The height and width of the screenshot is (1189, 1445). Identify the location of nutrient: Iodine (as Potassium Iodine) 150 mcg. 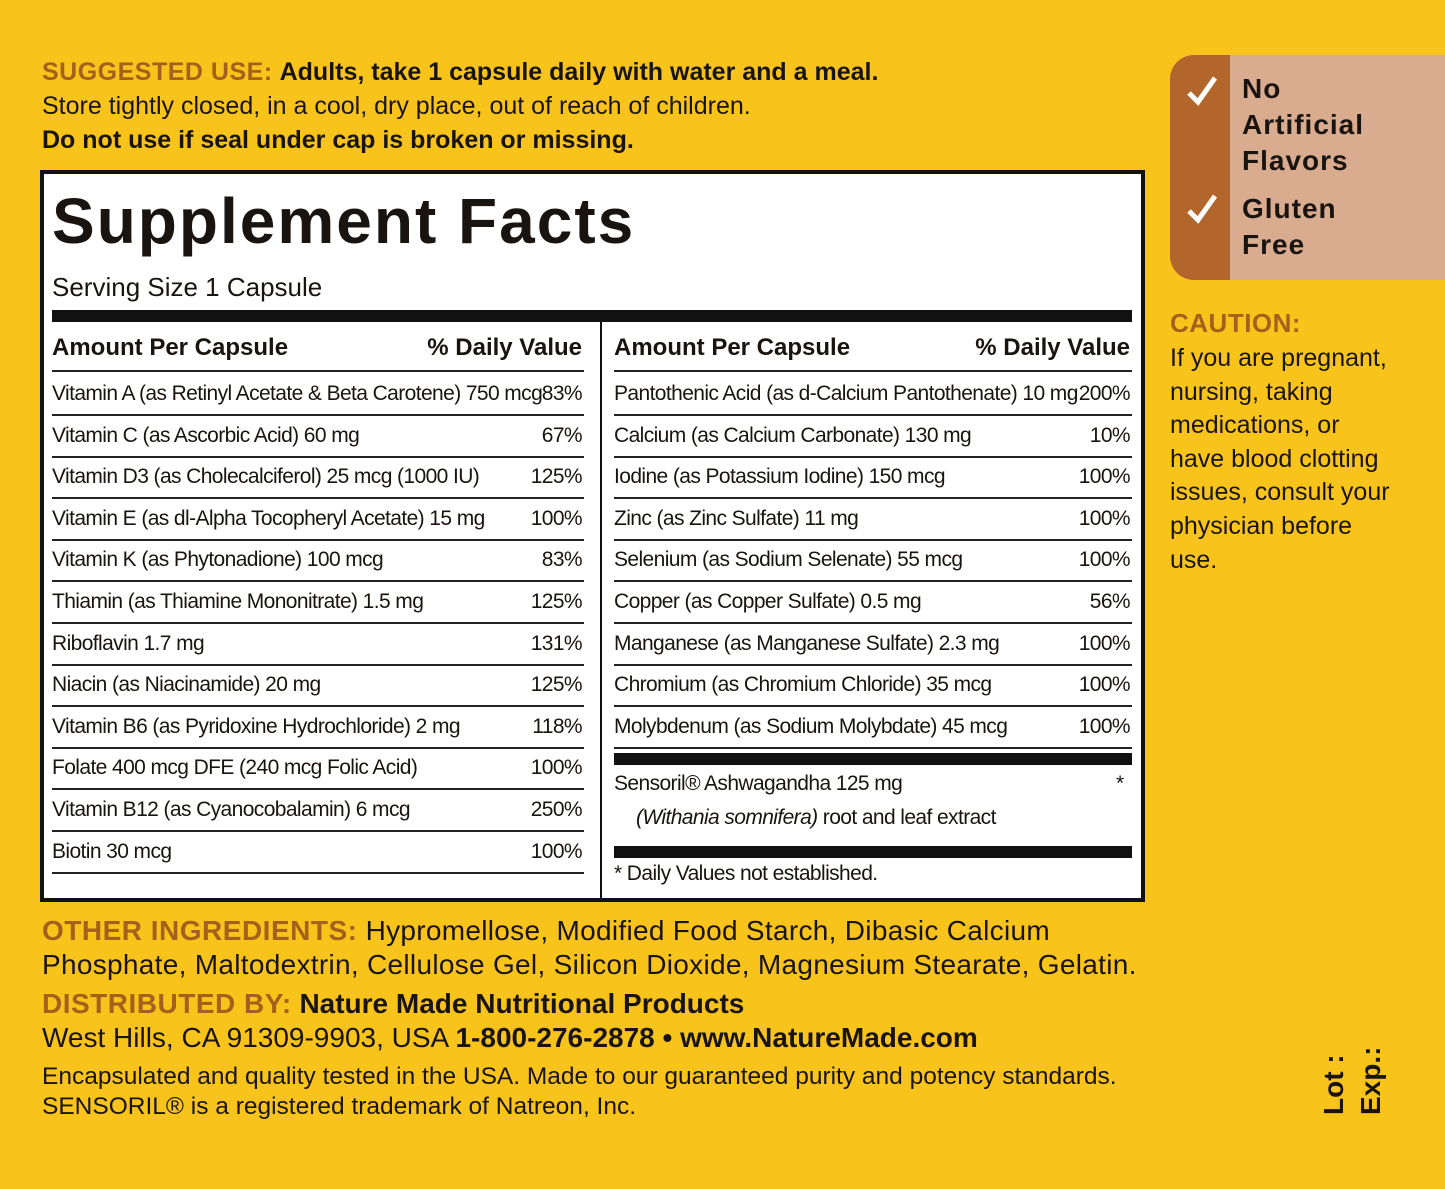
(780, 477).